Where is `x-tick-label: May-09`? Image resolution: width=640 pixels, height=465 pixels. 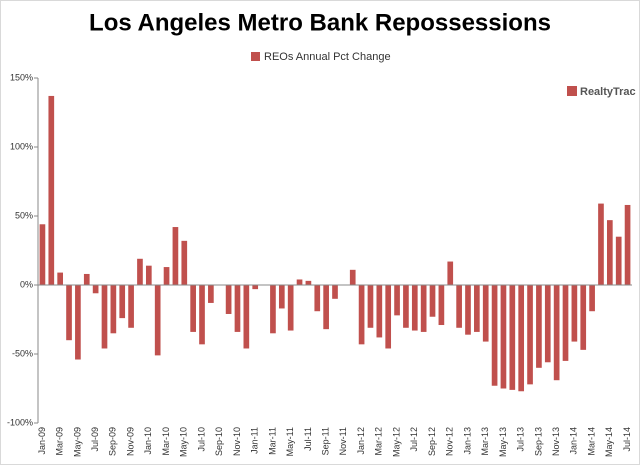
x-tick-label: May-09 is located at coordinates (77, 442).